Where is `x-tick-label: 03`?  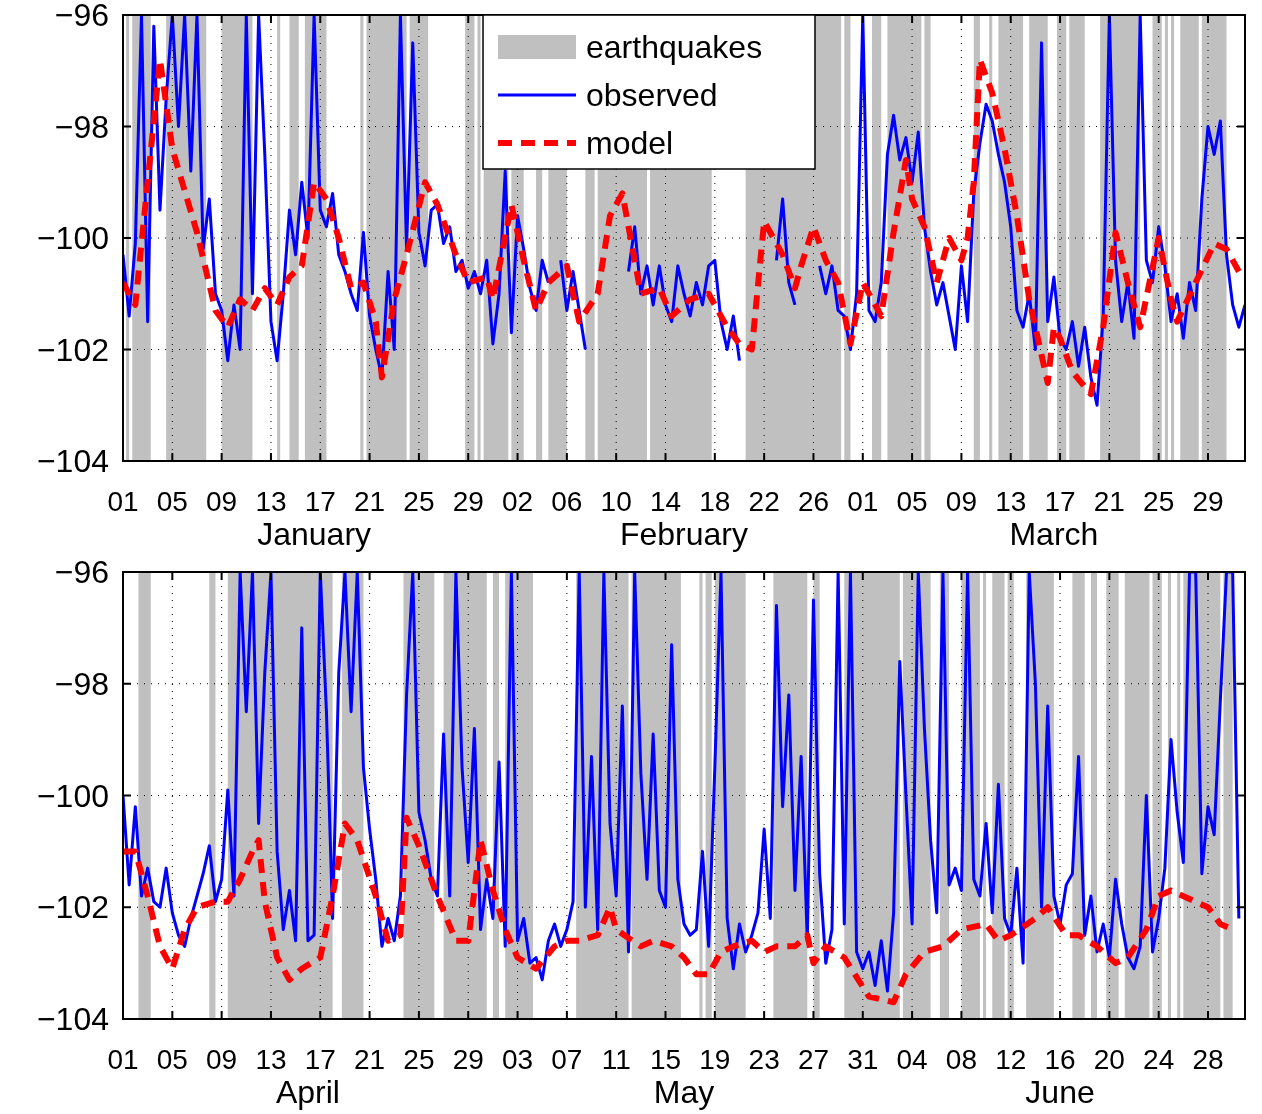
x-tick-label: 03 is located at coordinates (517, 1059).